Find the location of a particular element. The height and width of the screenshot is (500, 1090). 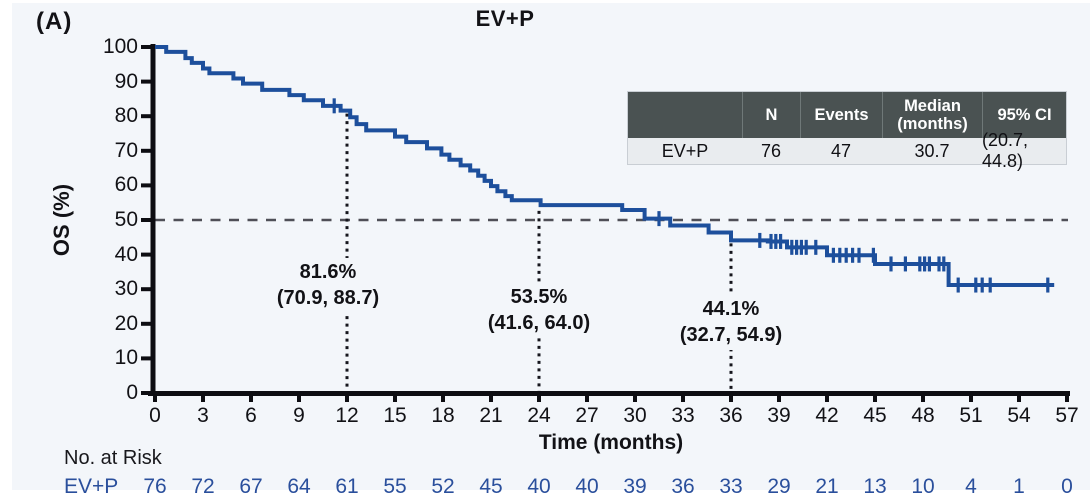

risk-value: 0 is located at coordinates (1067, 486).